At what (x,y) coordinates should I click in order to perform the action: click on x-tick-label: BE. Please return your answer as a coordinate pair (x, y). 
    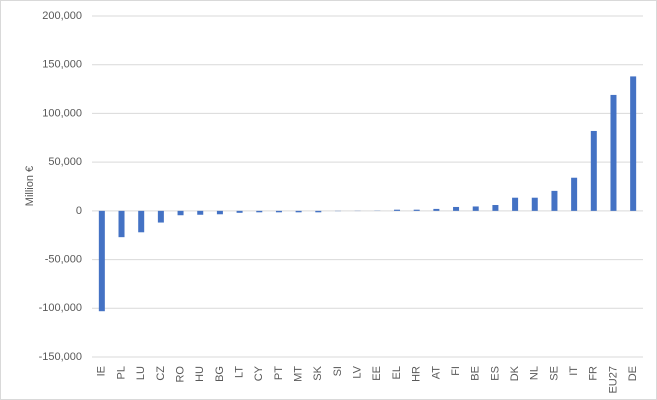
    Looking at the image, I should click on (476, 373).